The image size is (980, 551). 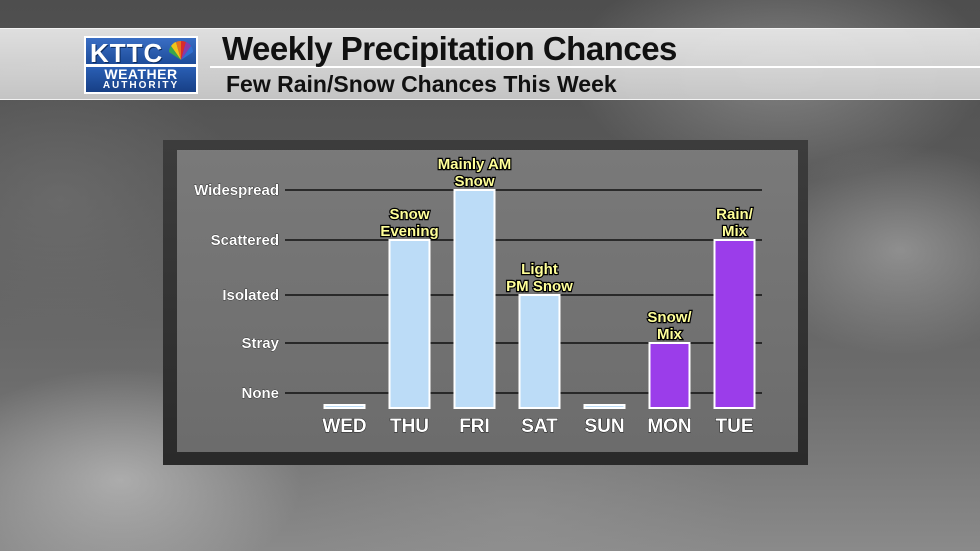 I want to click on x-tick-label: FRI, so click(x=474, y=426).